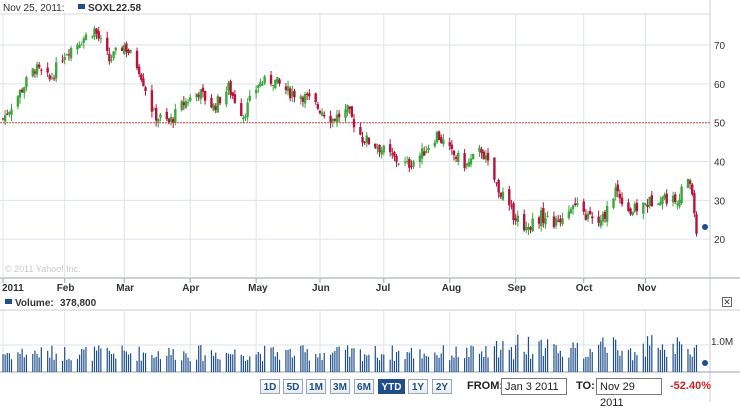  I want to click on range-1m-button: 1M, so click(316, 386).